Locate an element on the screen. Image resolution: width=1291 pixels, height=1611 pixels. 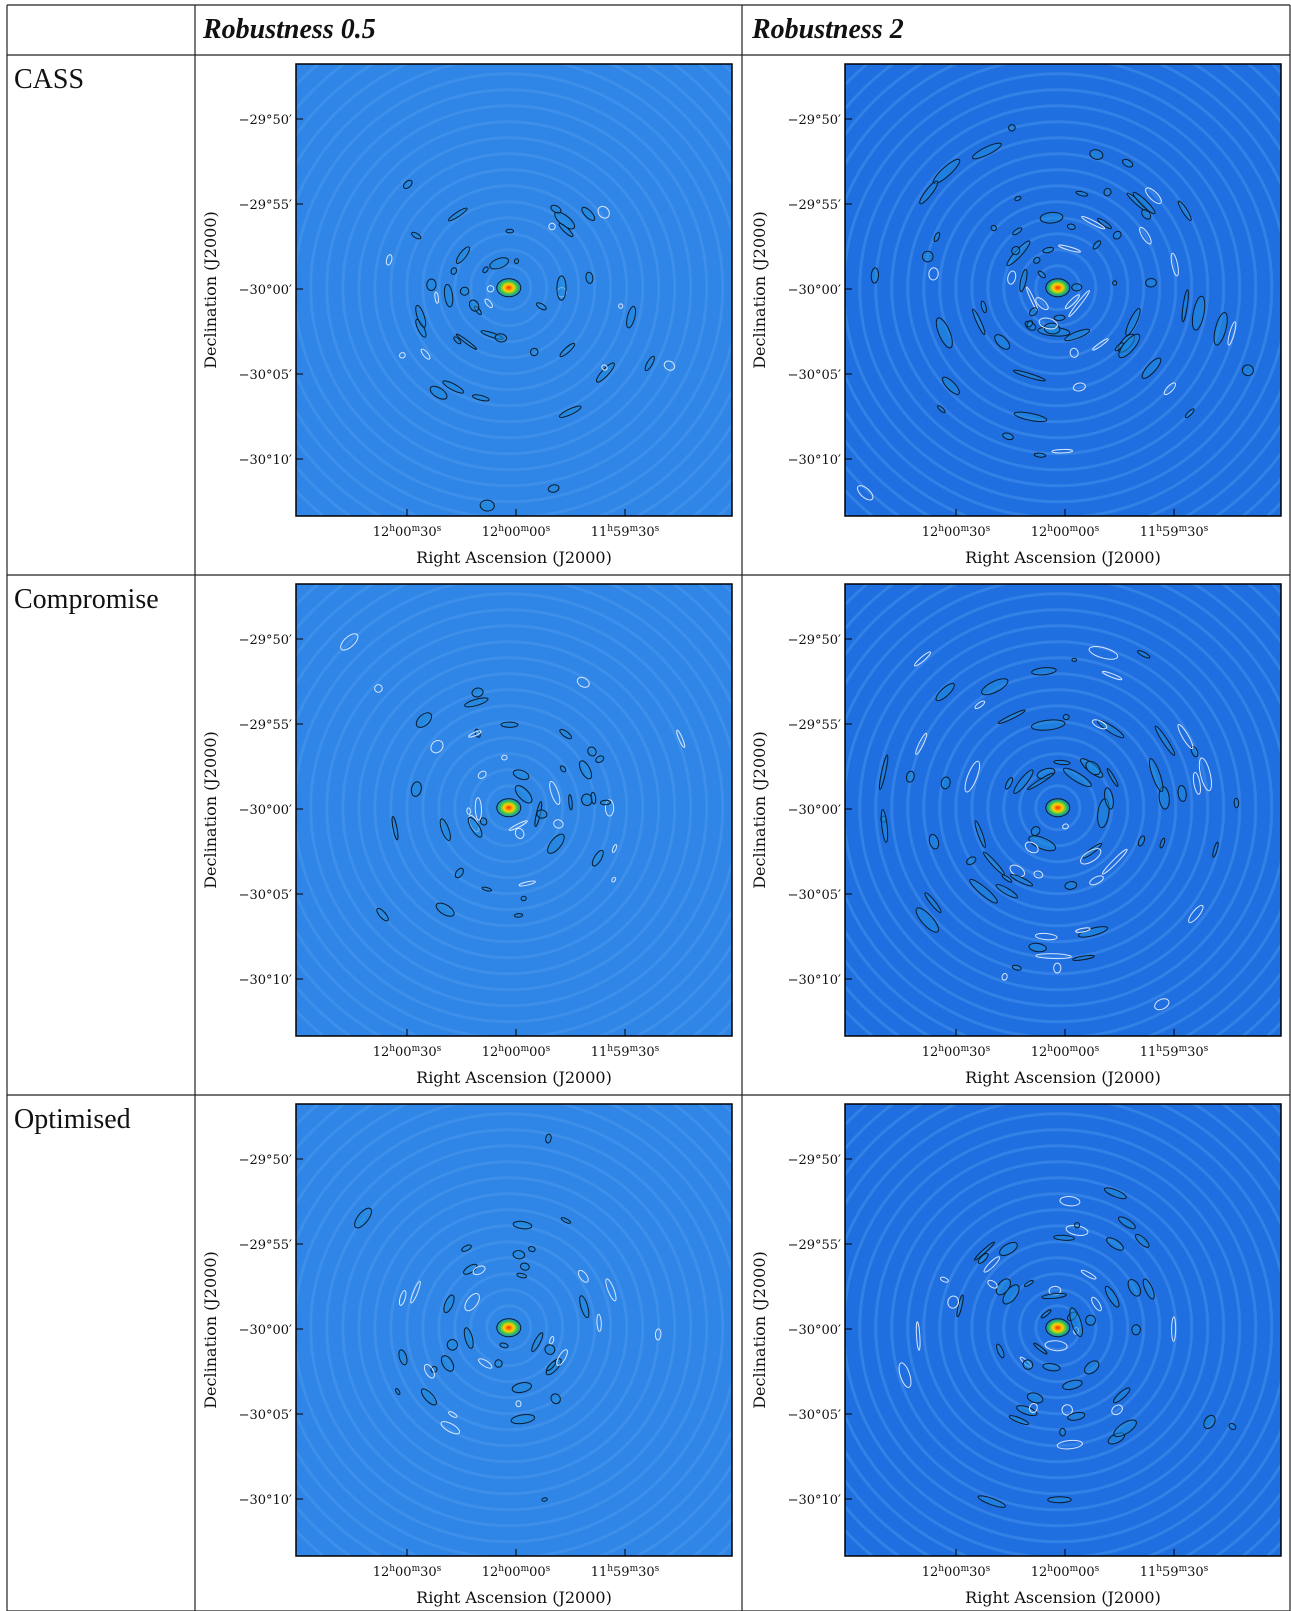
source-contour is located at coordinates (509, 808).